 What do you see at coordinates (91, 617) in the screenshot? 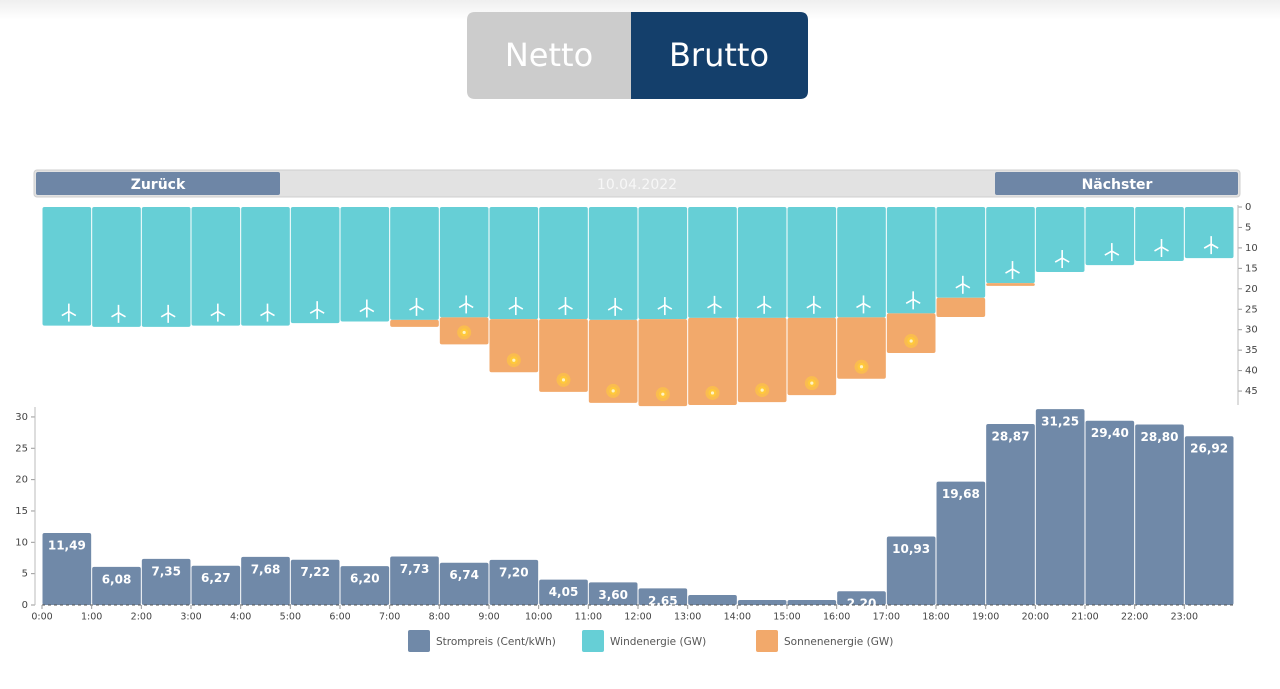
I see `x-tick-label: 1:00` at bounding box center [91, 617].